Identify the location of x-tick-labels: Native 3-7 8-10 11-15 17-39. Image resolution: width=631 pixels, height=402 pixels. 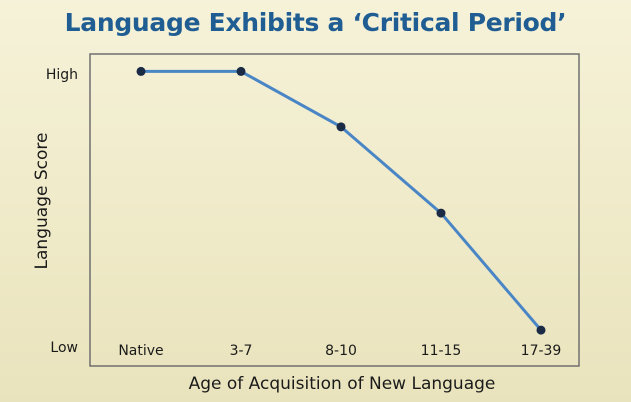
(339, 351).